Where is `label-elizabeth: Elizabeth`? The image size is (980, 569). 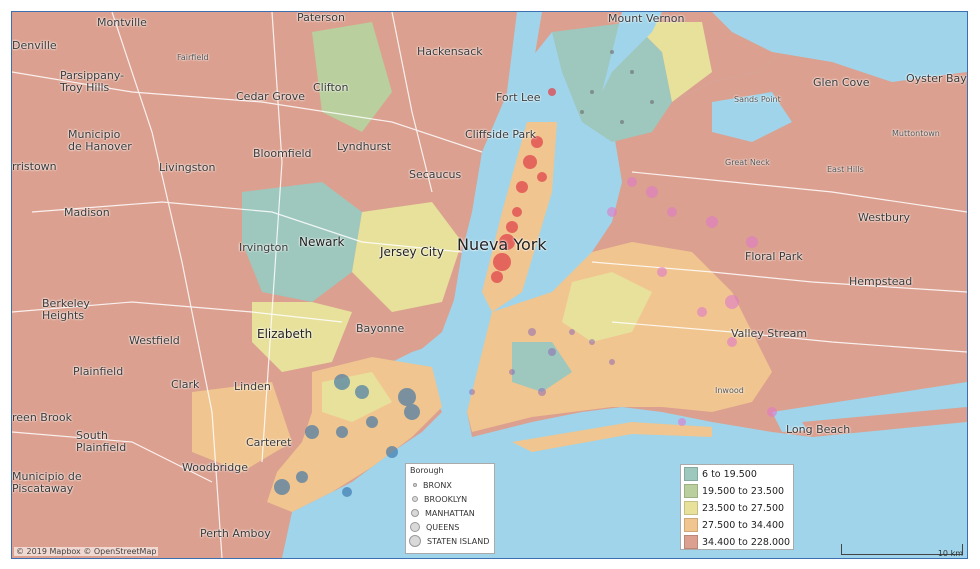
label-elizabeth: Elizabeth is located at coordinates (285, 334).